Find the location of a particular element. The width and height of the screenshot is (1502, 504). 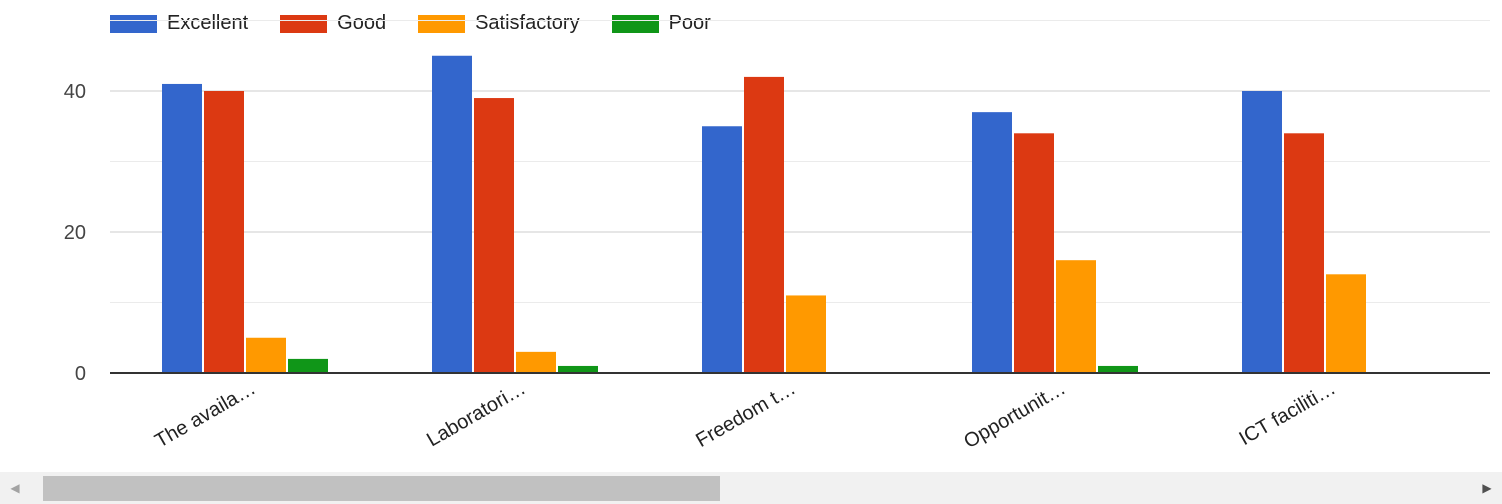

legend-swatch-satisfactory is located at coordinates (442, 23).